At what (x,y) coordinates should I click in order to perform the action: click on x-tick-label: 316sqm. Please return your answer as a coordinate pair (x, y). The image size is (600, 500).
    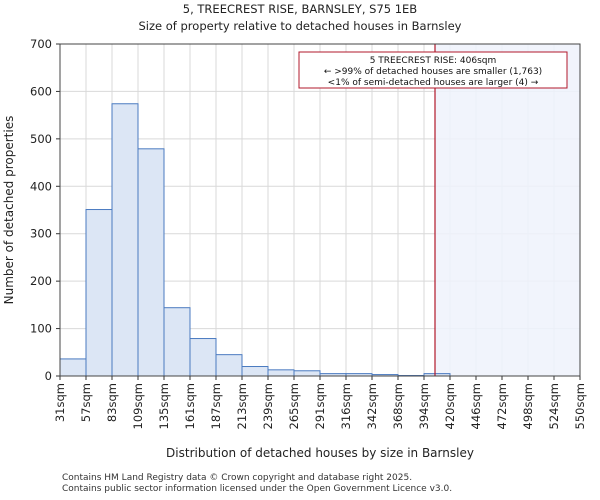
    Looking at the image, I should click on (346, 406).